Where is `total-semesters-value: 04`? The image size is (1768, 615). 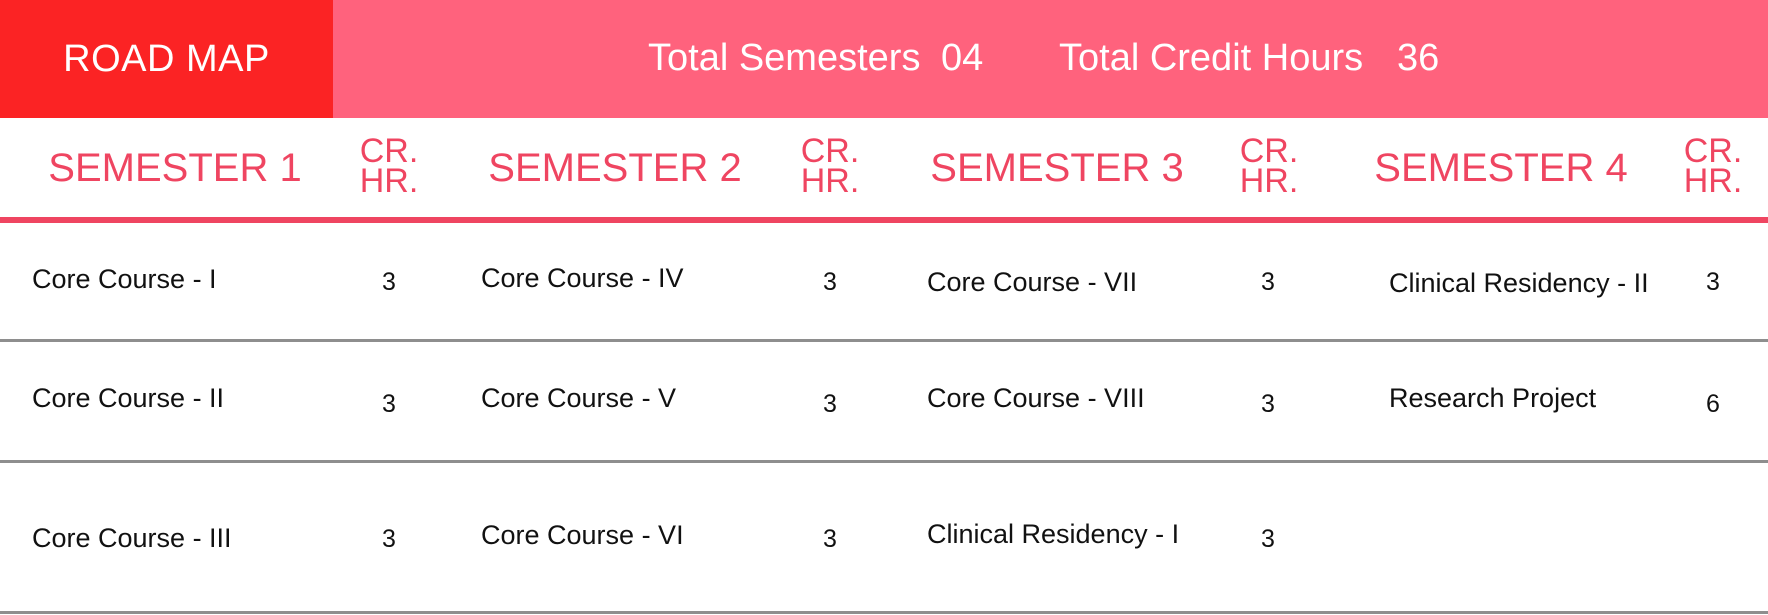 total-semesters-value: 04 is located at coordinates (962, 58).